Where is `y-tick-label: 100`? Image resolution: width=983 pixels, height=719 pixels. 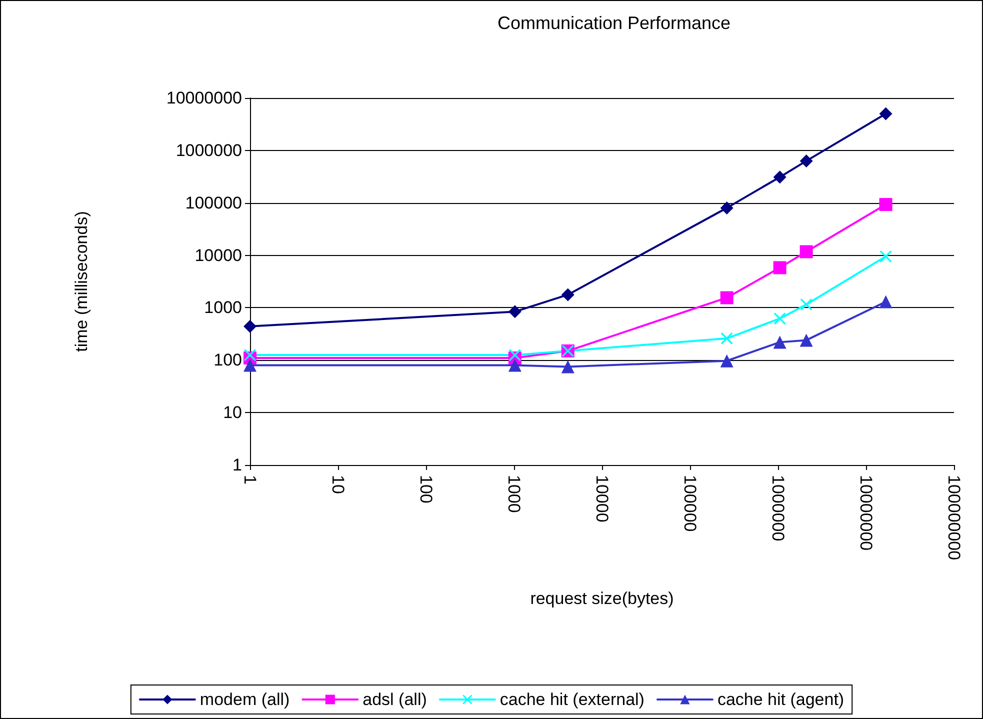
y-tick-label: 100 is located at coordinates (228, 360).